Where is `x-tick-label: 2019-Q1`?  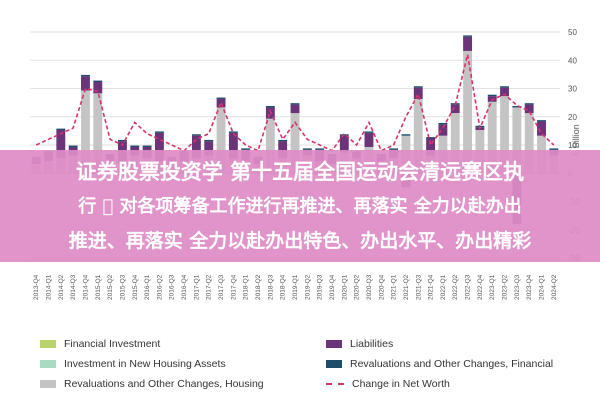 x-tick-label: 2019-Q1 is located at coordinates (295, 287).